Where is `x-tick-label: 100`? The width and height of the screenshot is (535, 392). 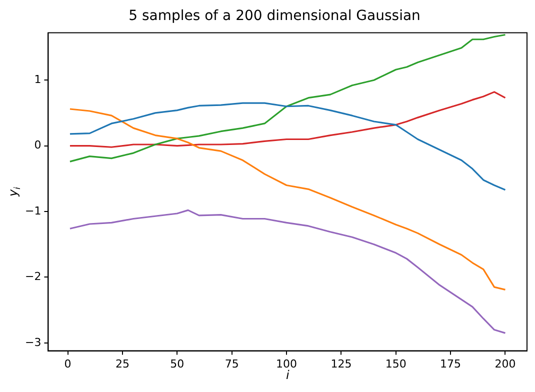 x-tick-label: 100 is located at coordinates (287, 363).